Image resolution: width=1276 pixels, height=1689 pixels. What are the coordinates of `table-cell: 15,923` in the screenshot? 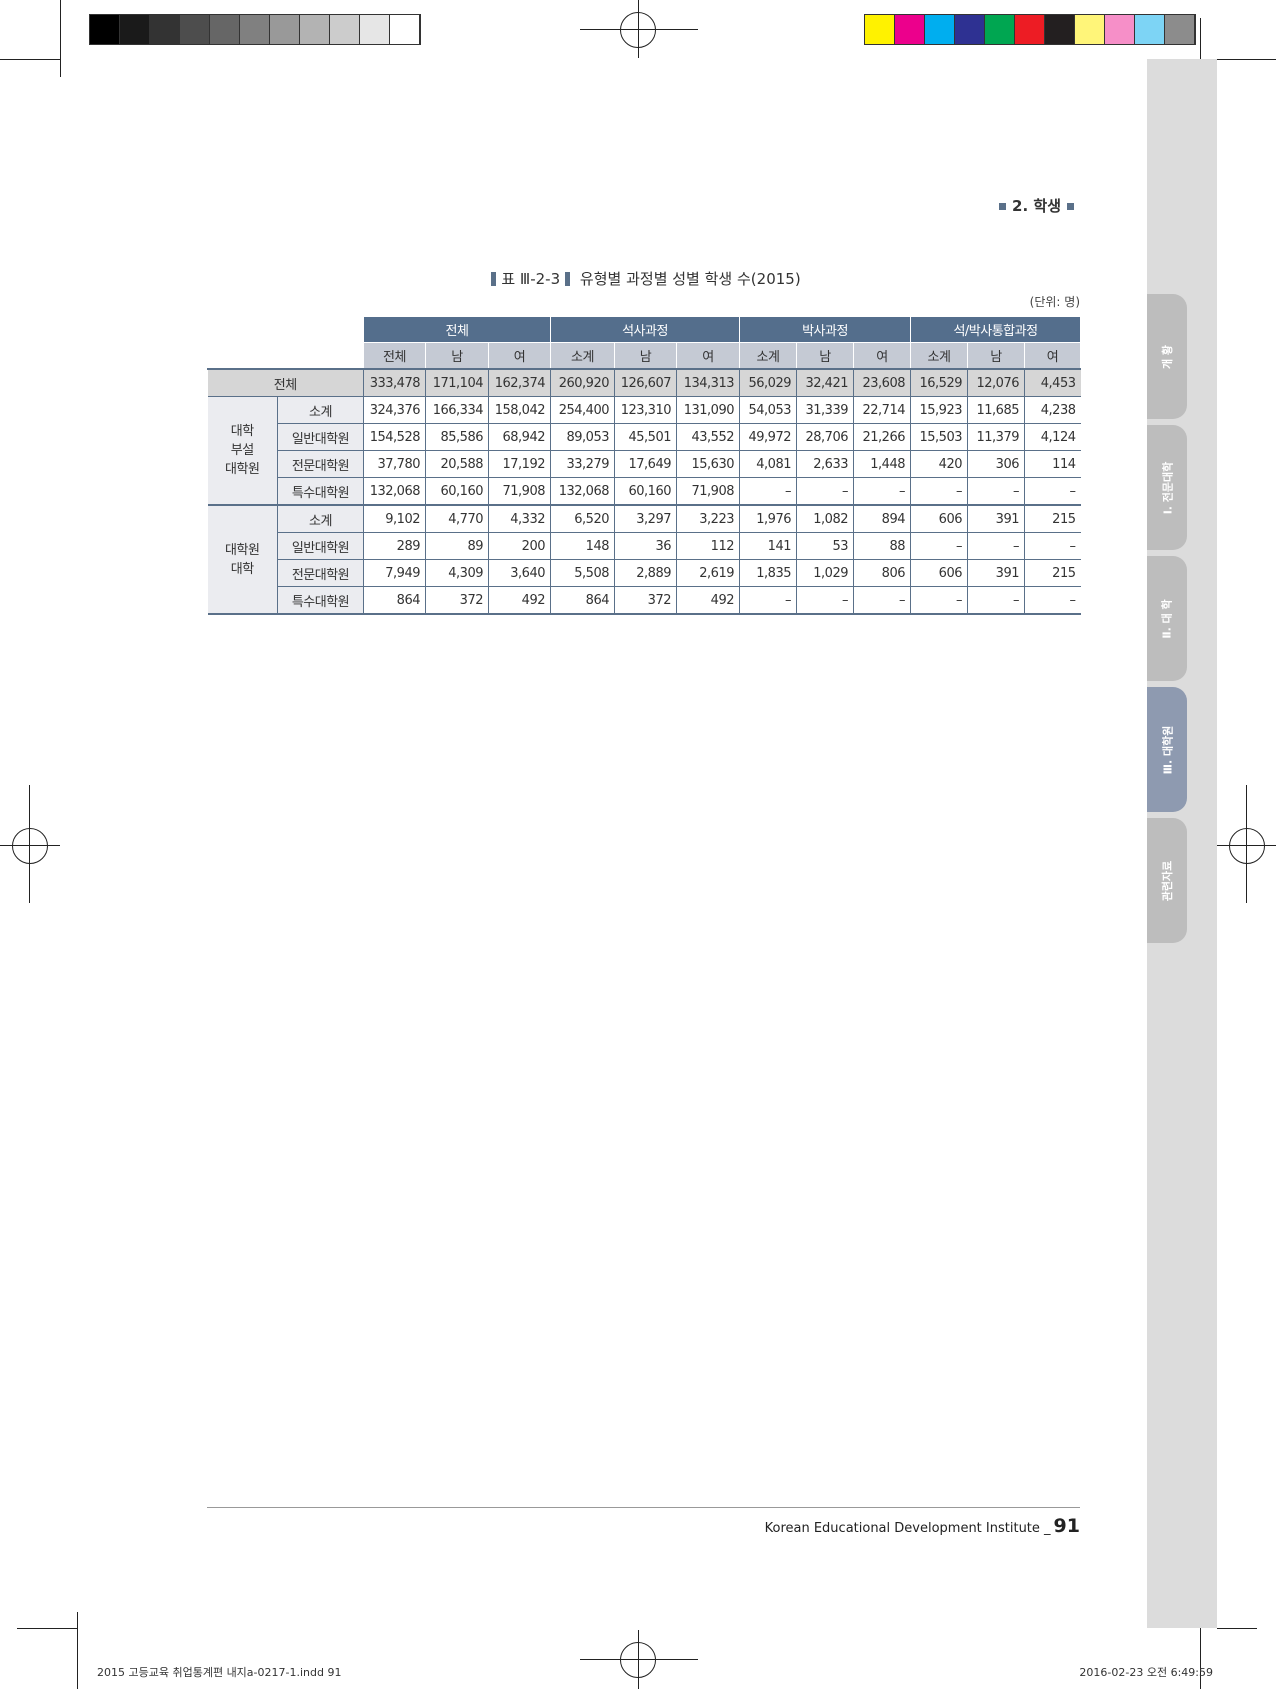 It's located at (939, 410).